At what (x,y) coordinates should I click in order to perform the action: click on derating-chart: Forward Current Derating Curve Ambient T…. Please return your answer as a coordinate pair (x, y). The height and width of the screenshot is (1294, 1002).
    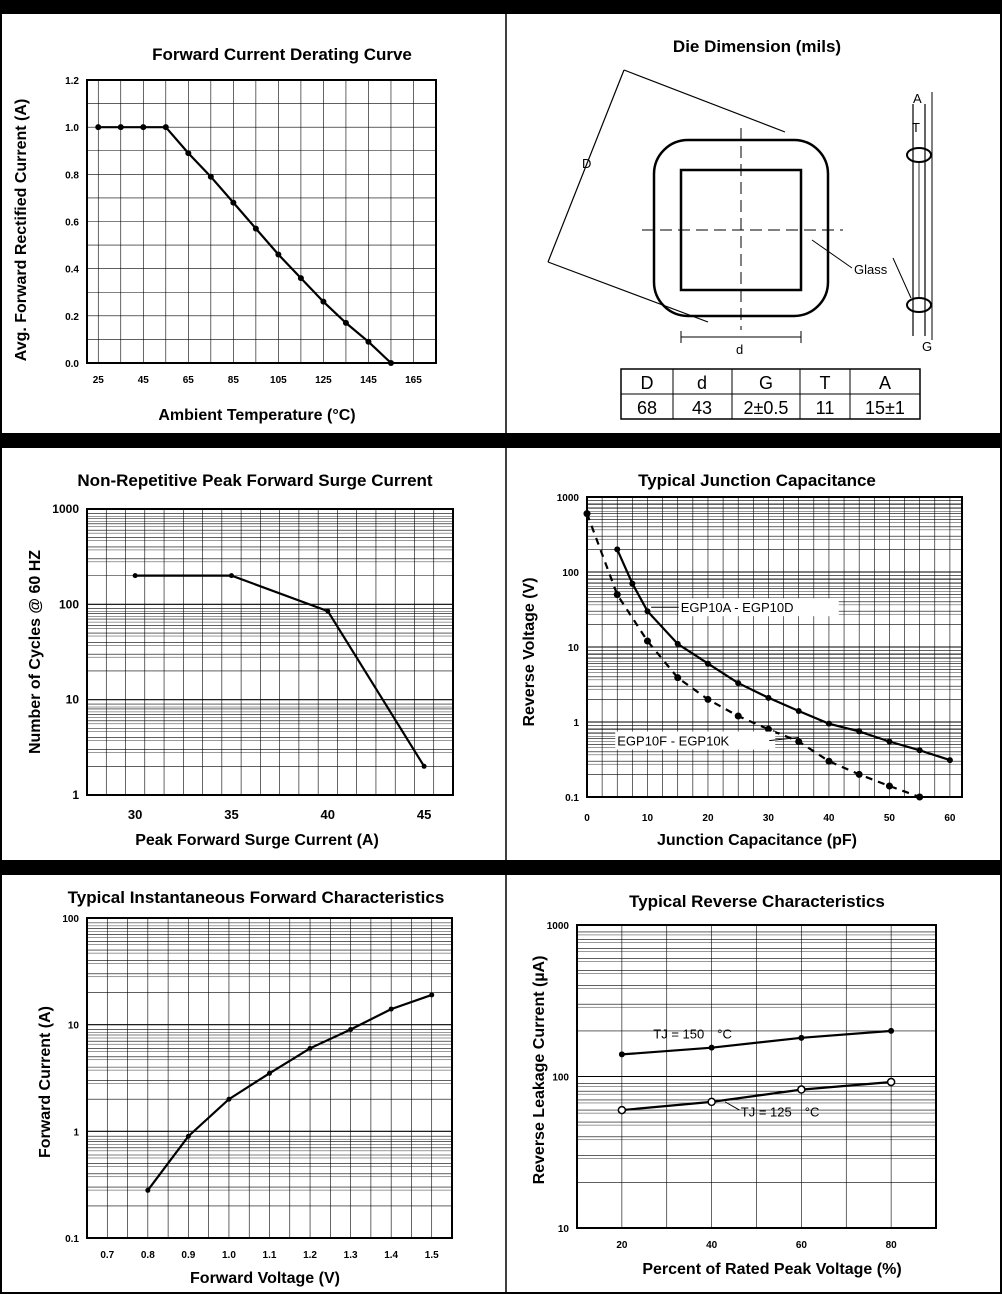
    Looking at the image, I should click on (225, 234).